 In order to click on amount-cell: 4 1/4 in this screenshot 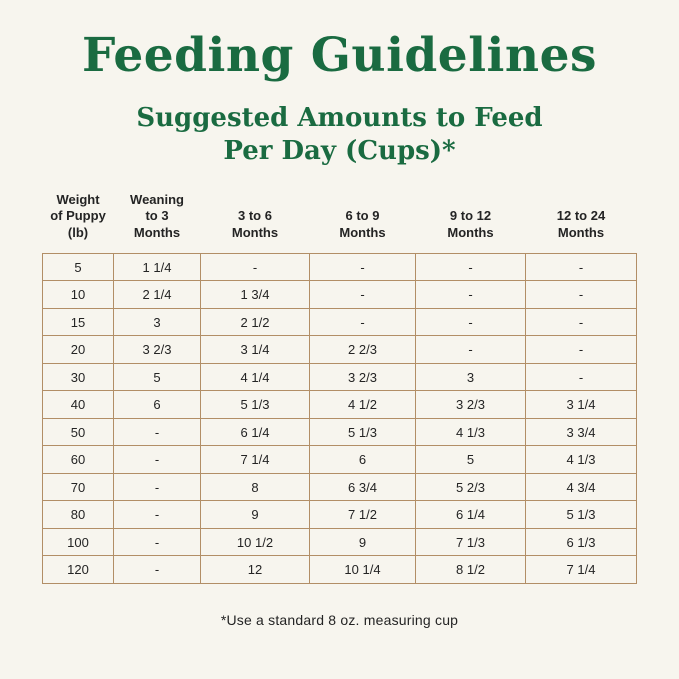, I will do `click(255, 377)`.